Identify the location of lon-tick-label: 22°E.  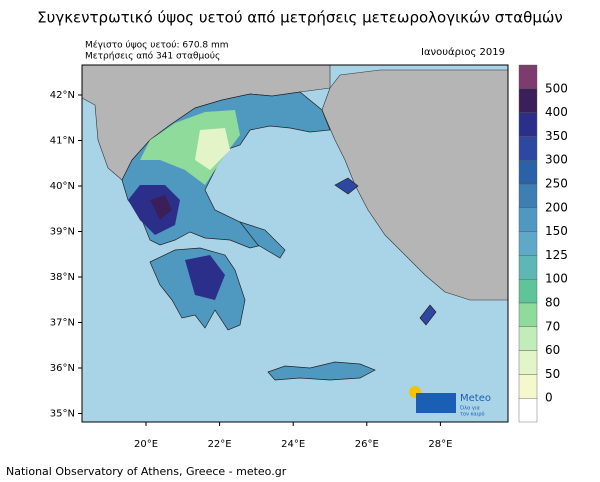
(220, 444).